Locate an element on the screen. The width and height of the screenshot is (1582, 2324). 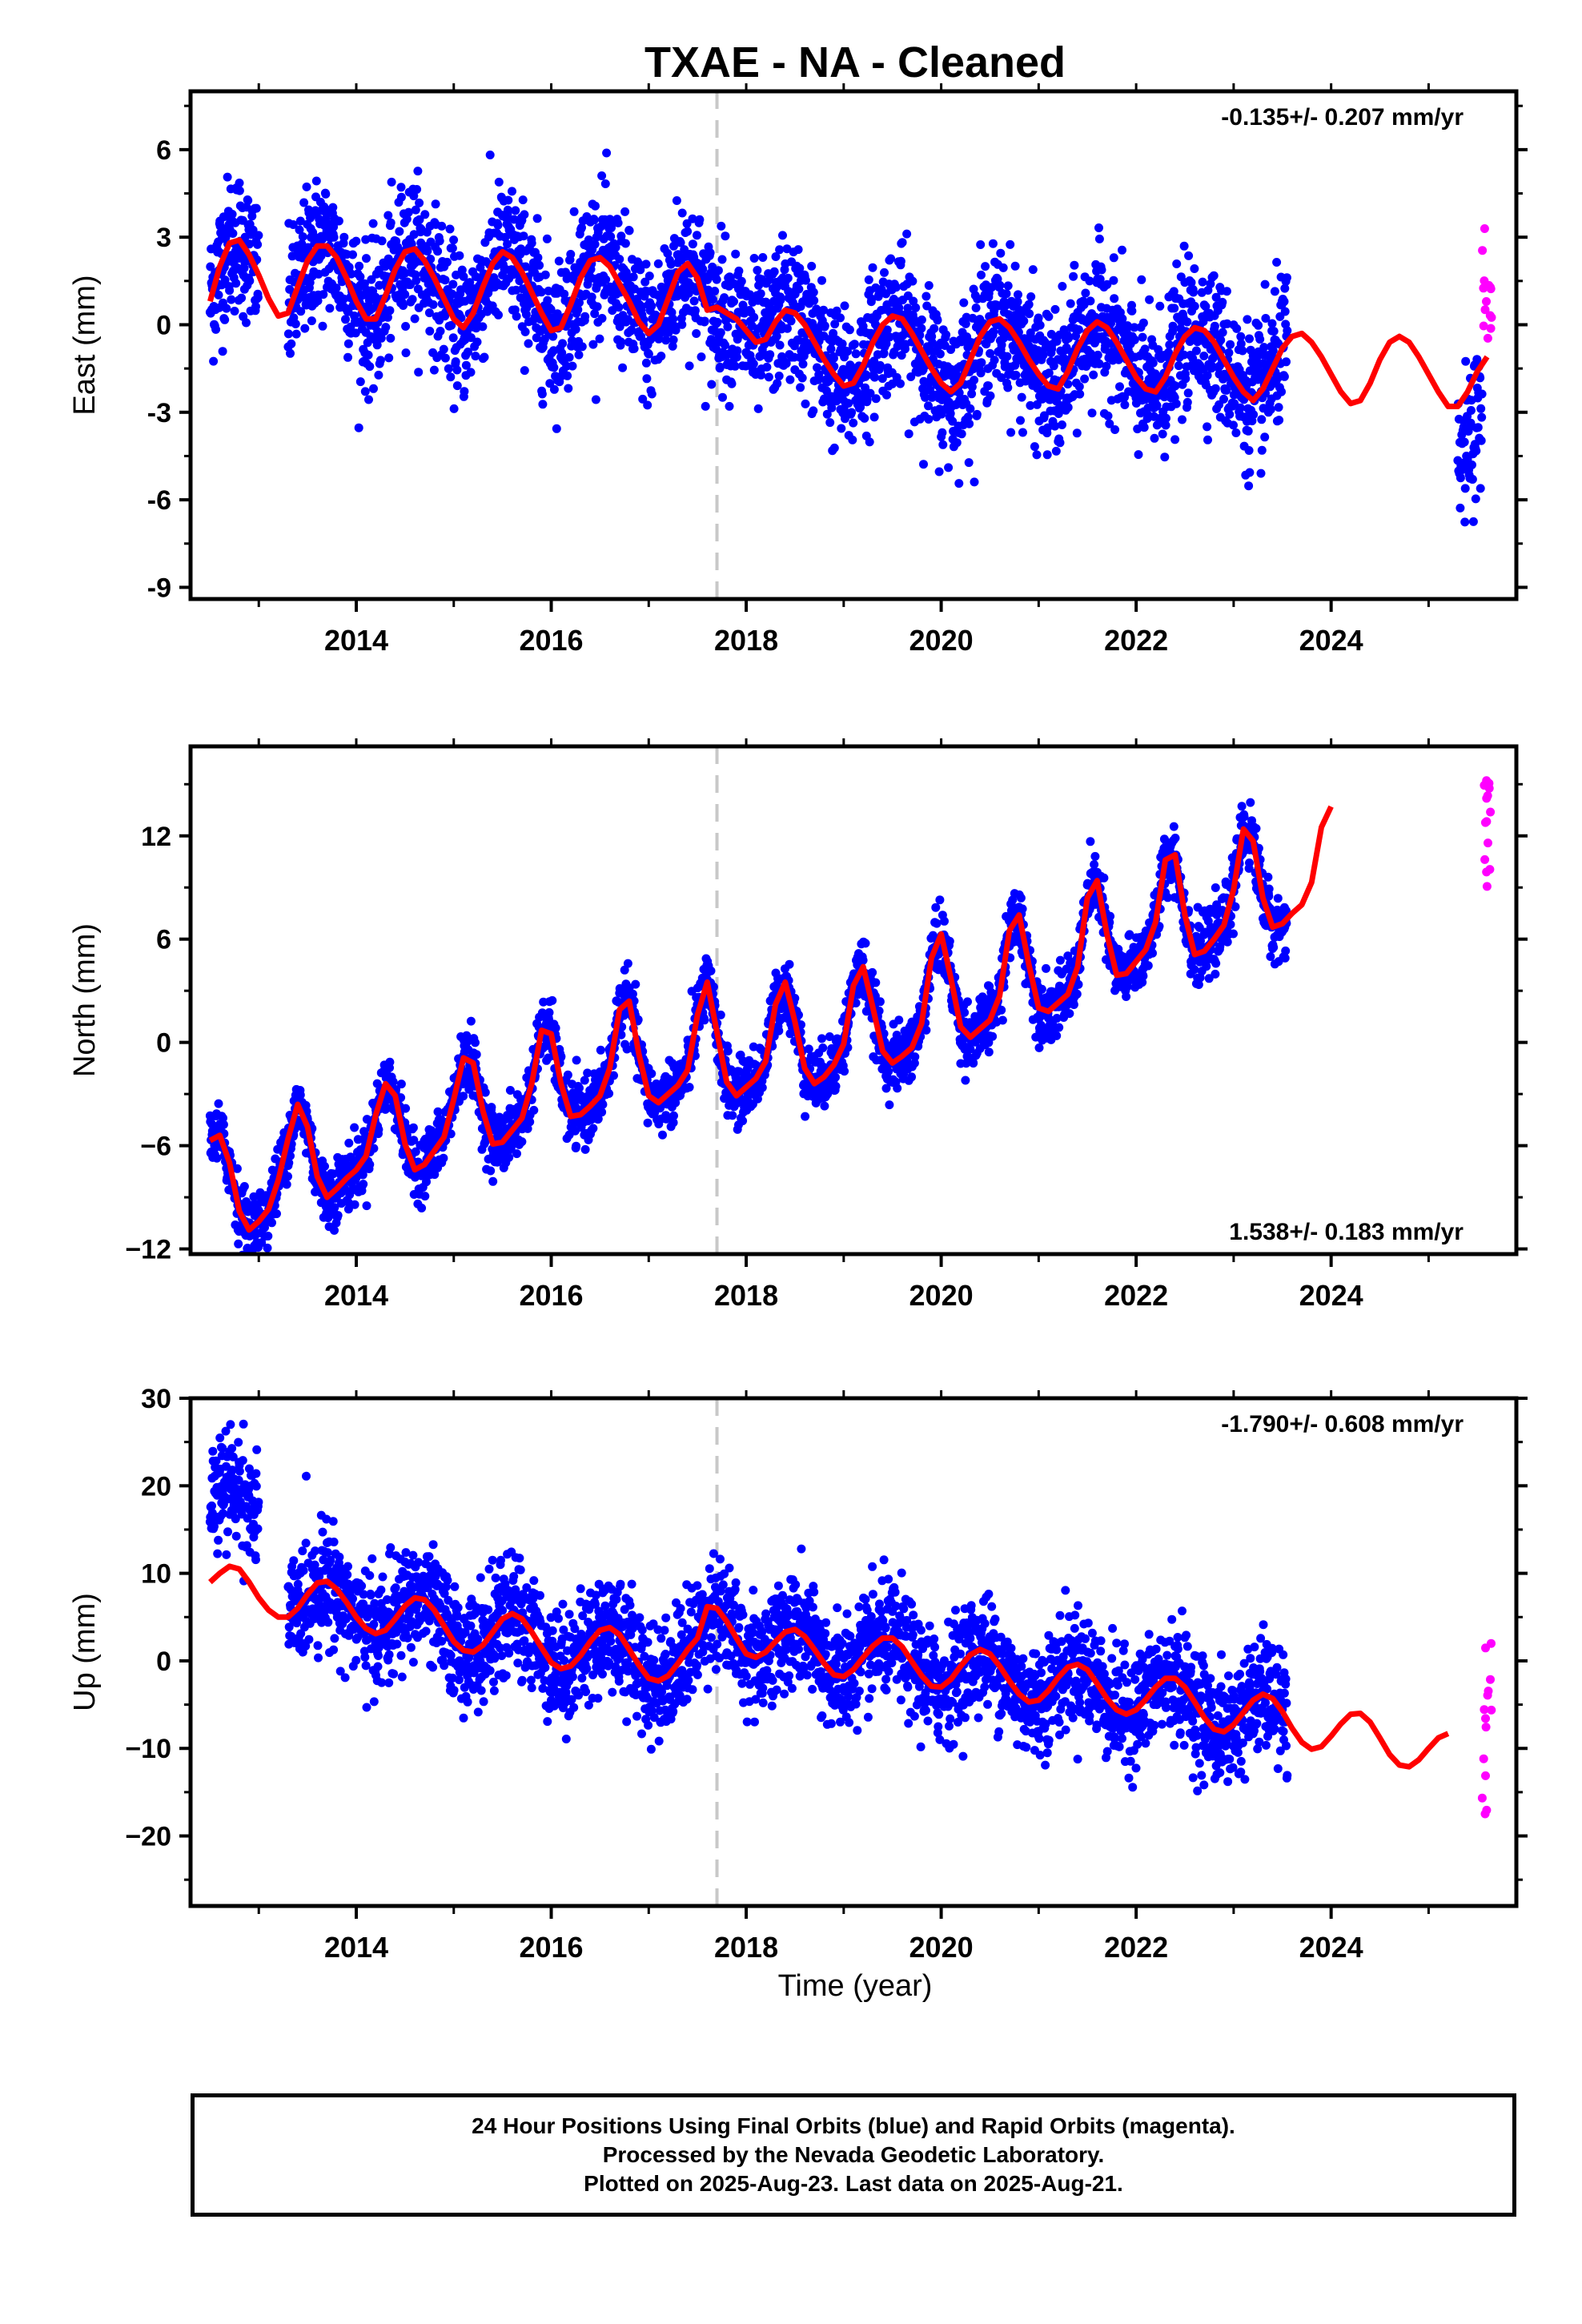
east-y-tick-label: 6 is located at coordinates (164, 150).